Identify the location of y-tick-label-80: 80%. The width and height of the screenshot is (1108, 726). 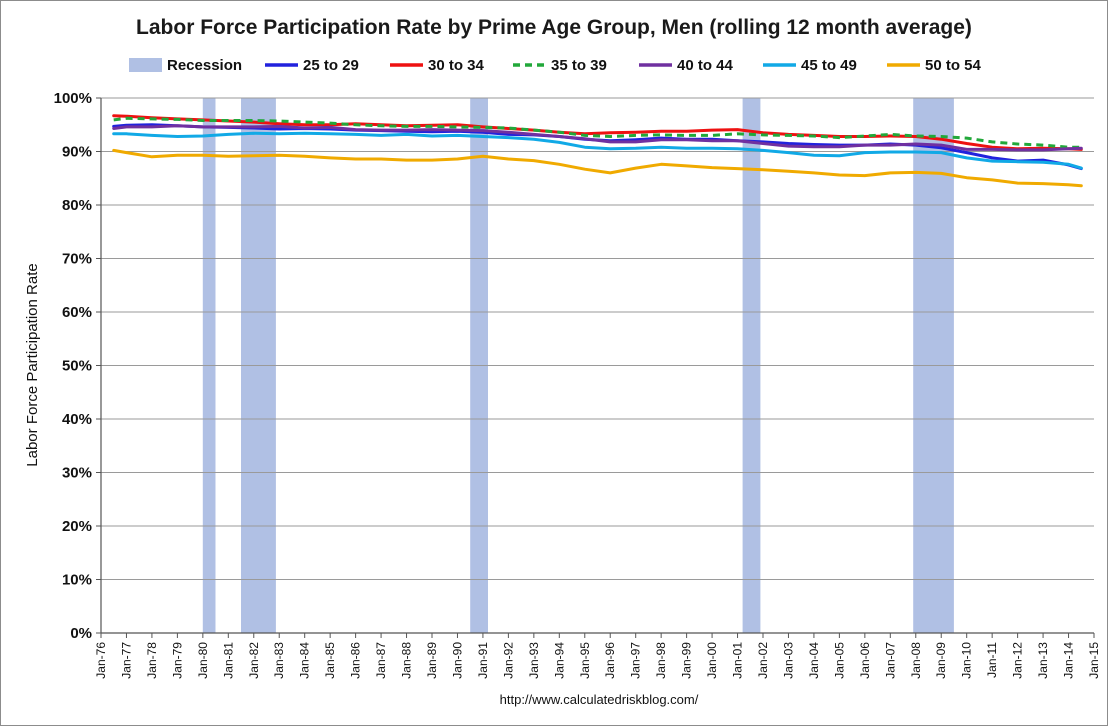
(77, 205).